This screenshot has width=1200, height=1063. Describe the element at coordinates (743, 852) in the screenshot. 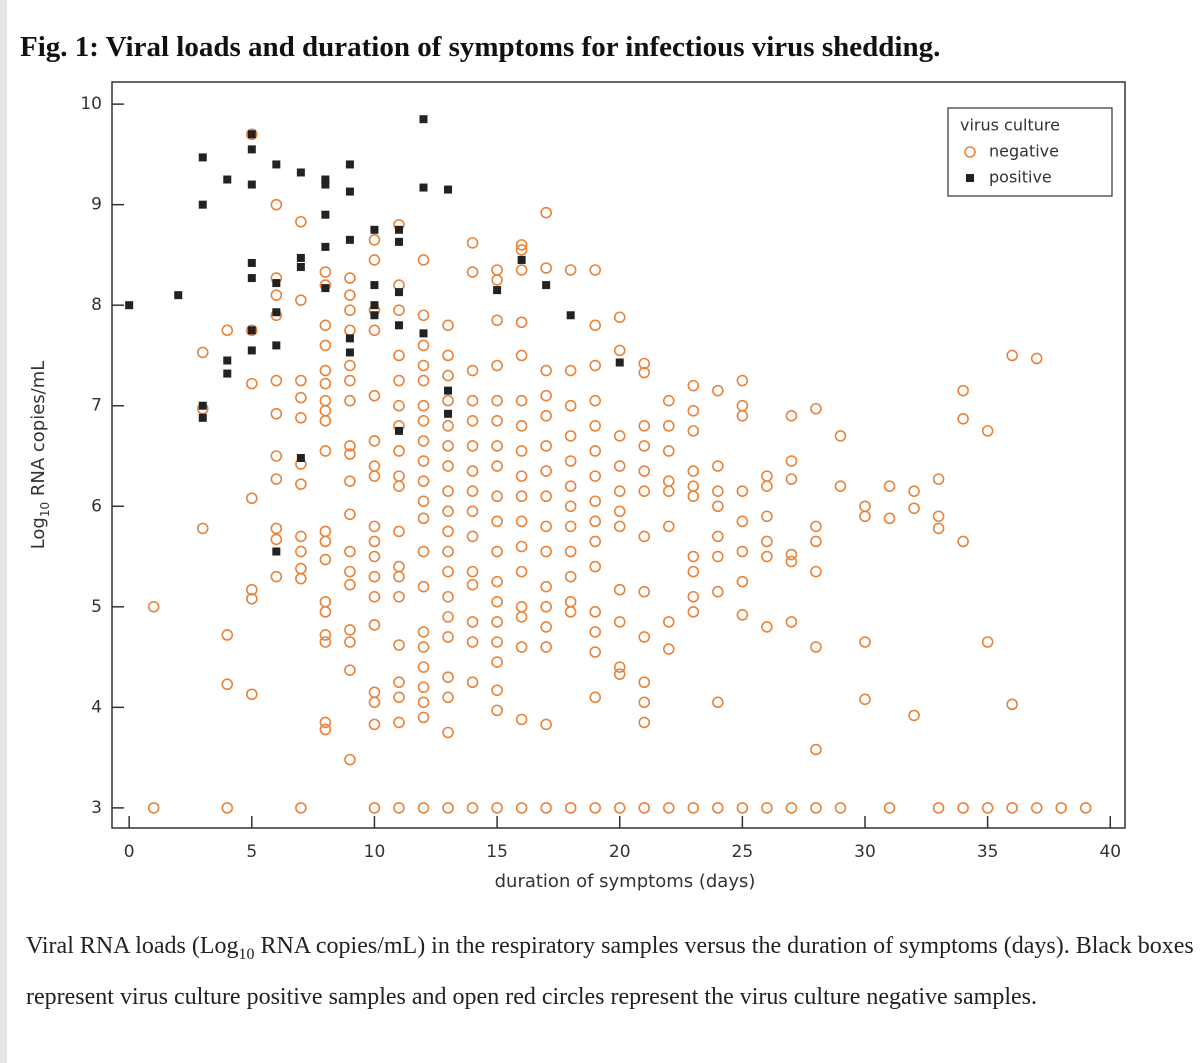

I see `x-tick-label: 25` at that location.